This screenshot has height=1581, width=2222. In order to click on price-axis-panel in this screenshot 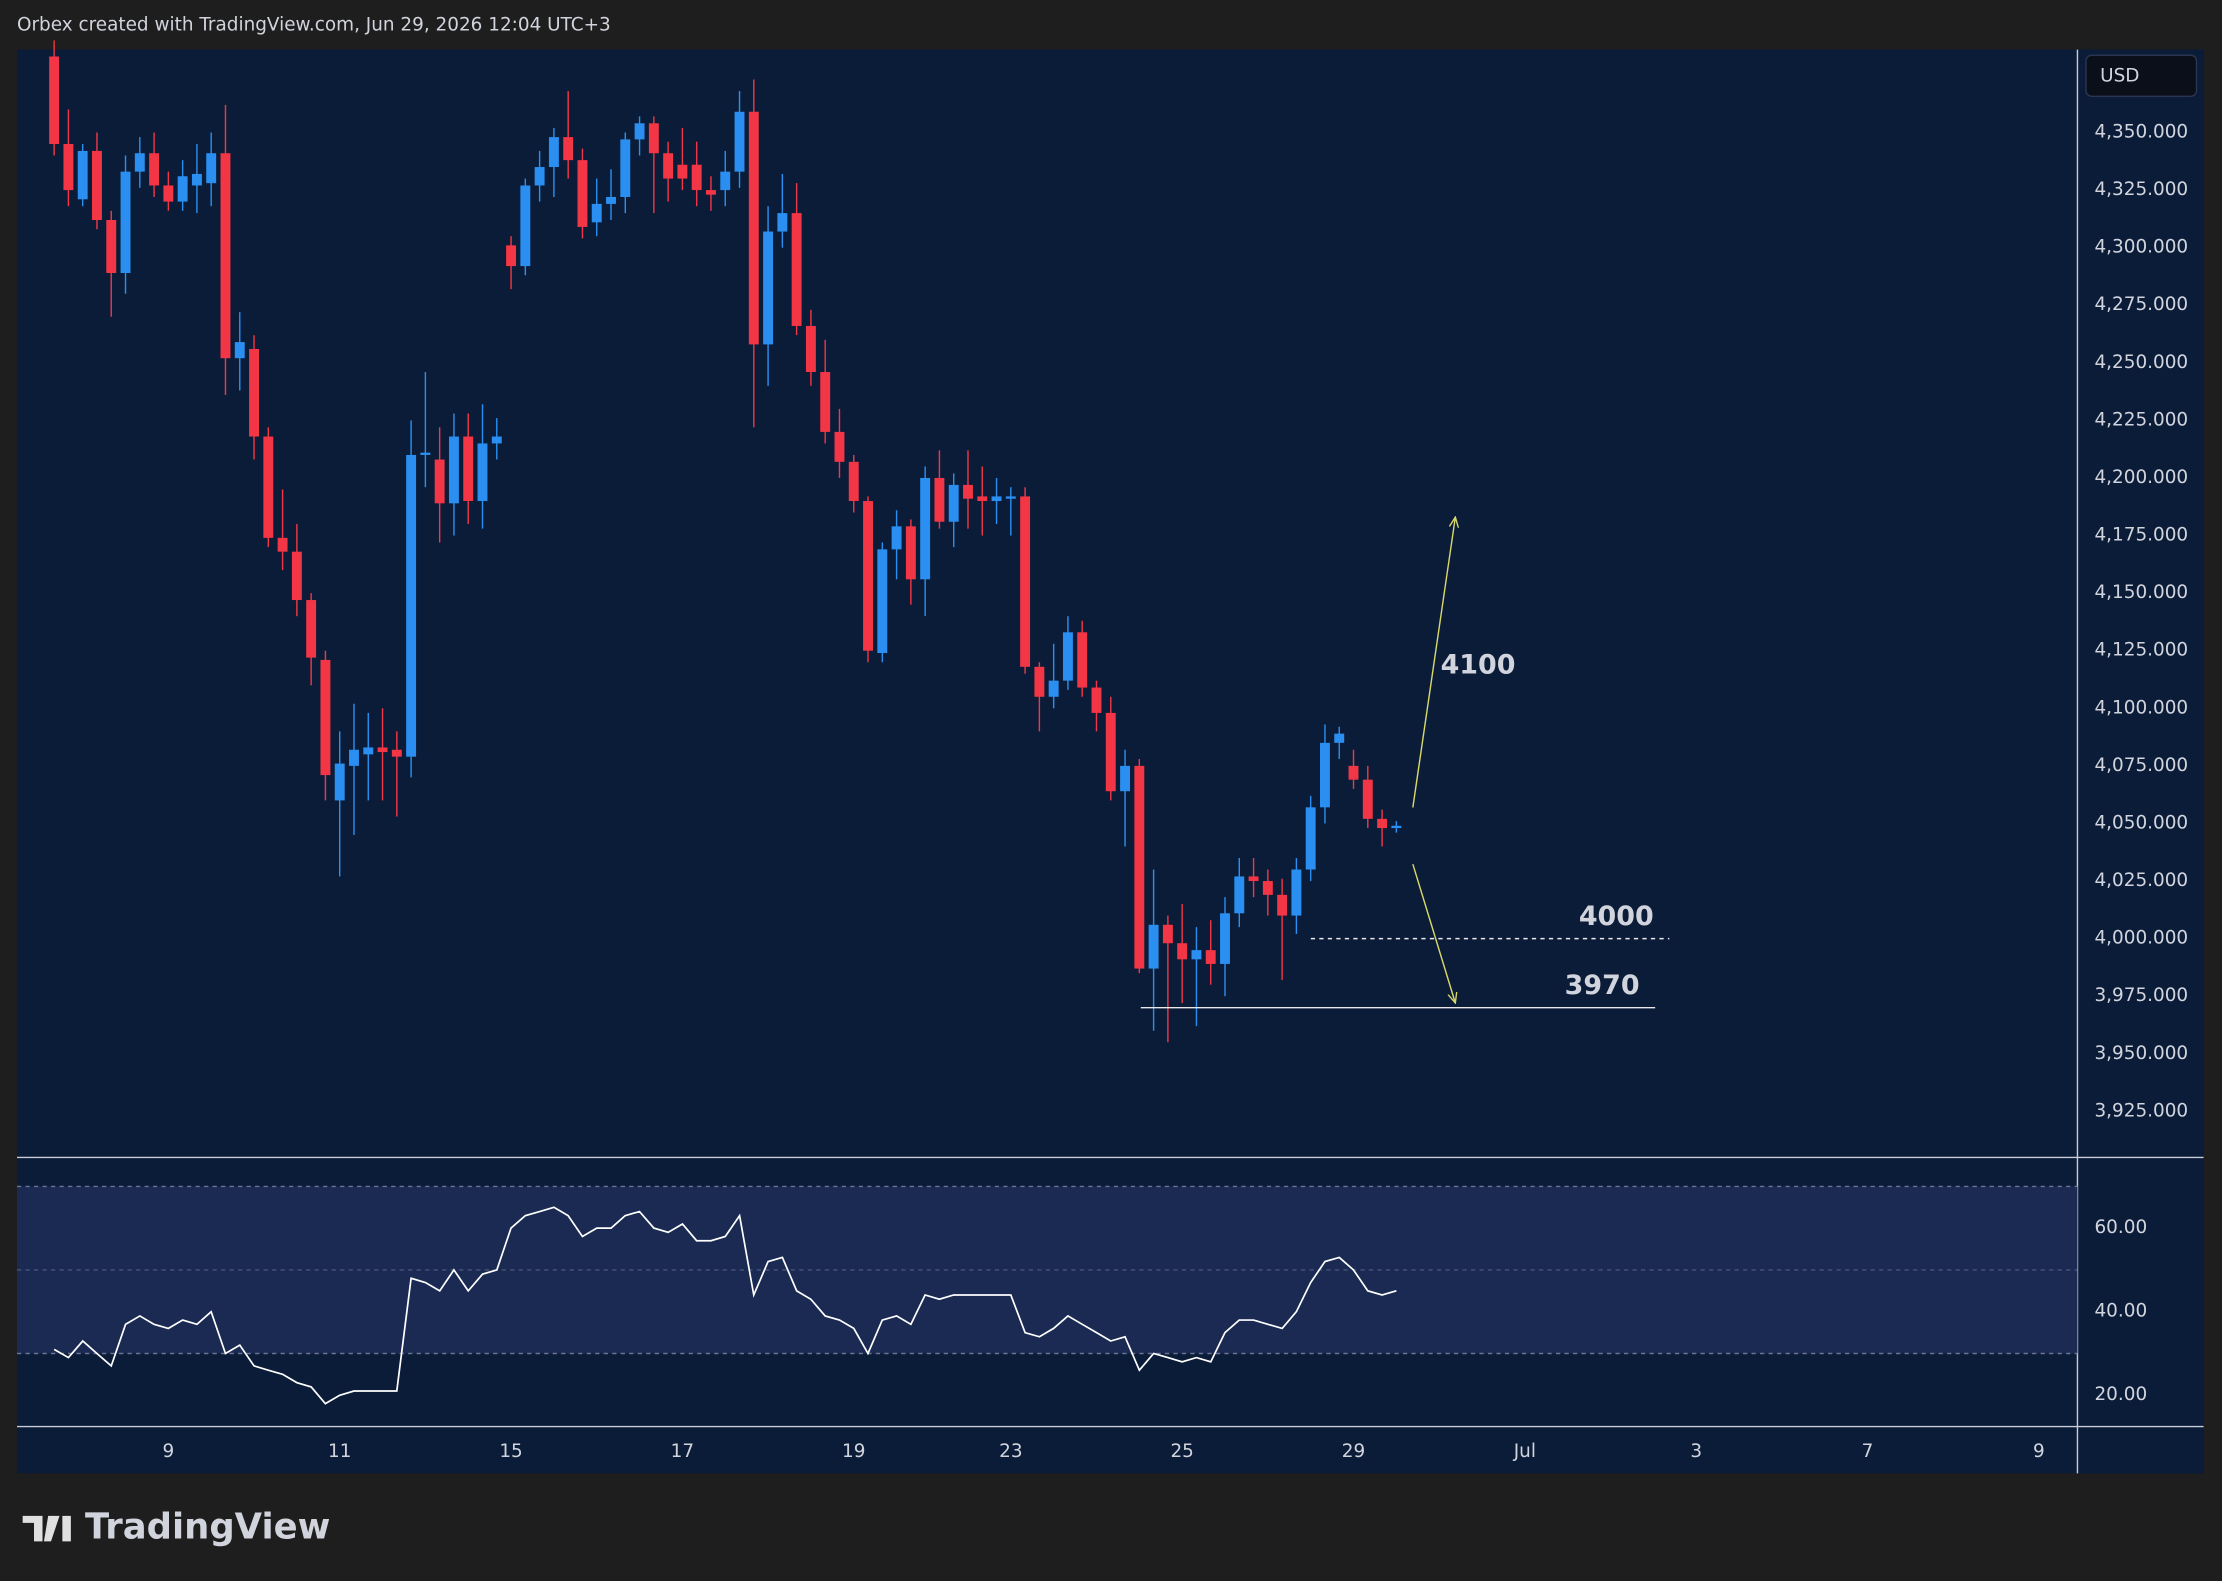, I will do `click(2140, 761)`.